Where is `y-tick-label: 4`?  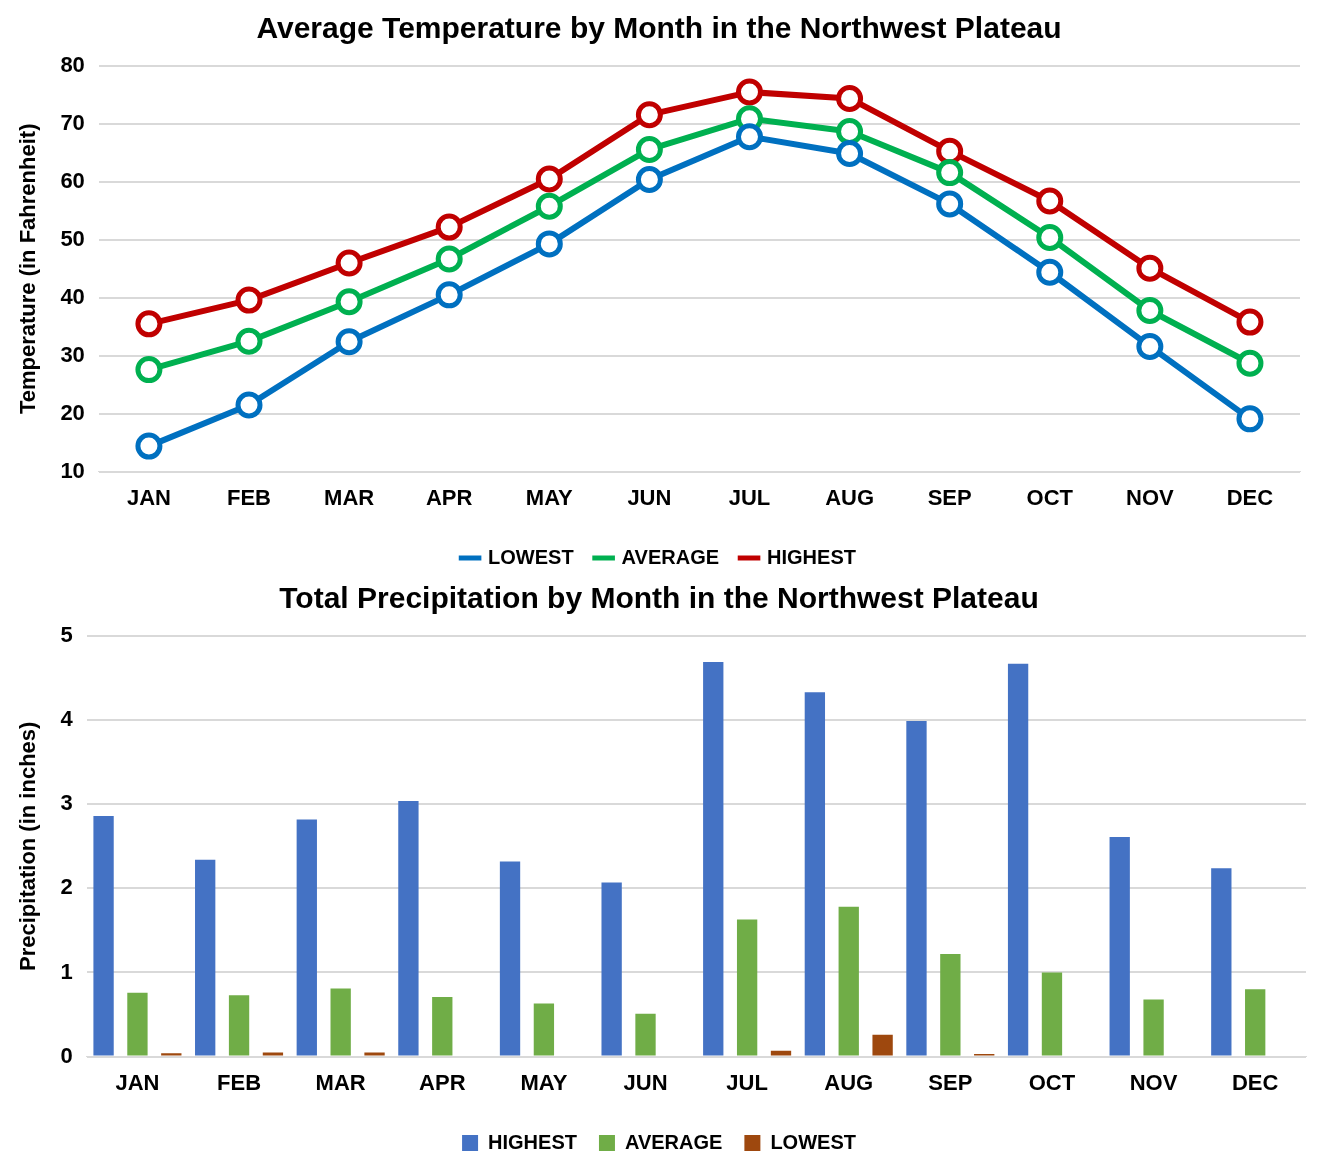
y-tick-label: 4 is located at coordinates (67, 719).